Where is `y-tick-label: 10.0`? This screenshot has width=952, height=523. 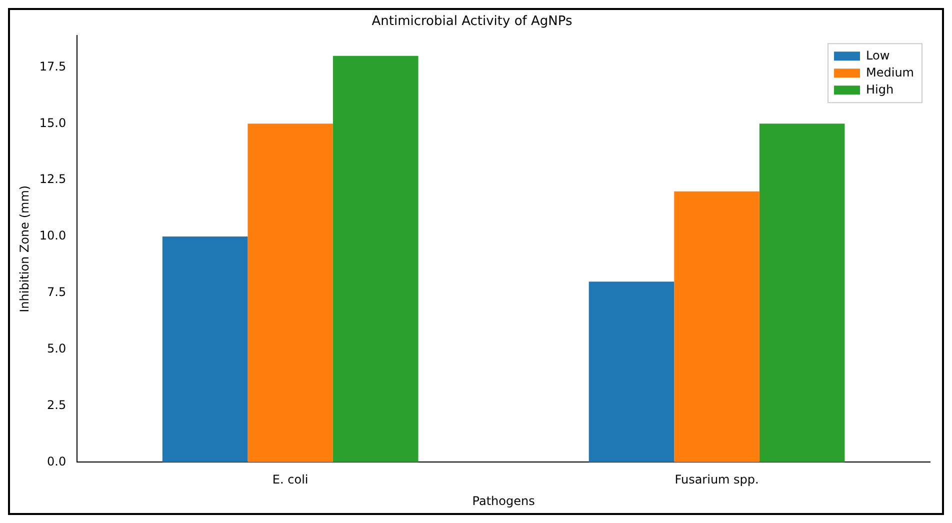
y-tick-label: 10.0 is located at coordinates (52, 235).